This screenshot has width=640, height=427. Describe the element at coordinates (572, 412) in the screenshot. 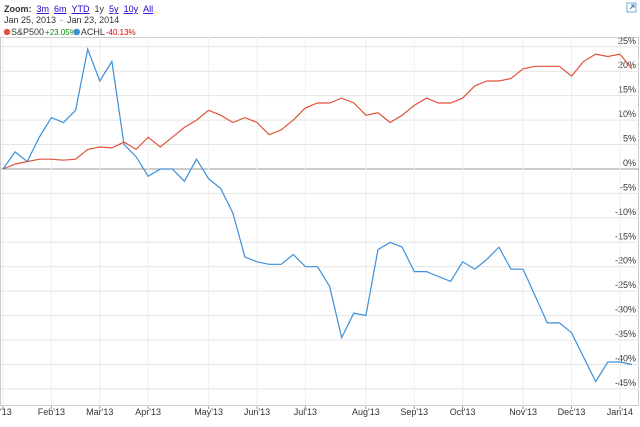

I see `x-tick-label: Dec'13` at that location.